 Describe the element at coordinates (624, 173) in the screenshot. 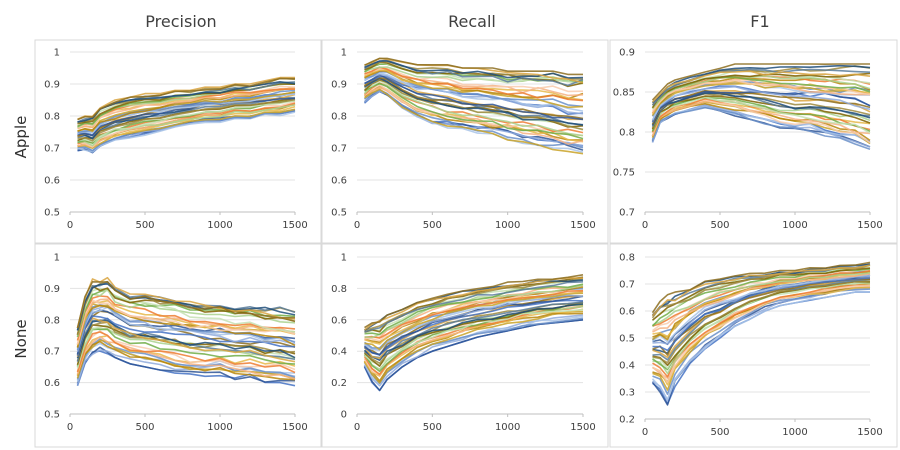

I see `y-tick-label-apple-f1: 0.75` at that location.